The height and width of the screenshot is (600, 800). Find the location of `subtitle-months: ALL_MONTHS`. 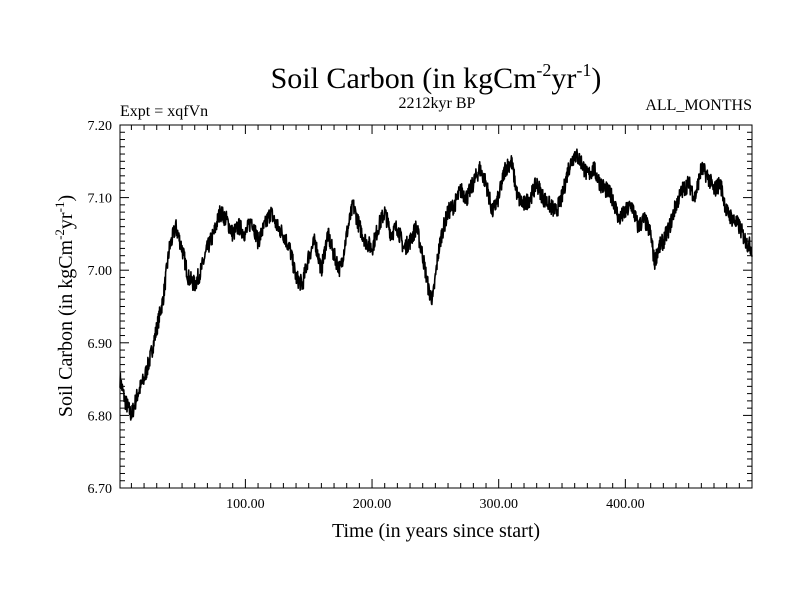

subtitle-months: ALL_MONTHS is located at coordinates (698, 105).